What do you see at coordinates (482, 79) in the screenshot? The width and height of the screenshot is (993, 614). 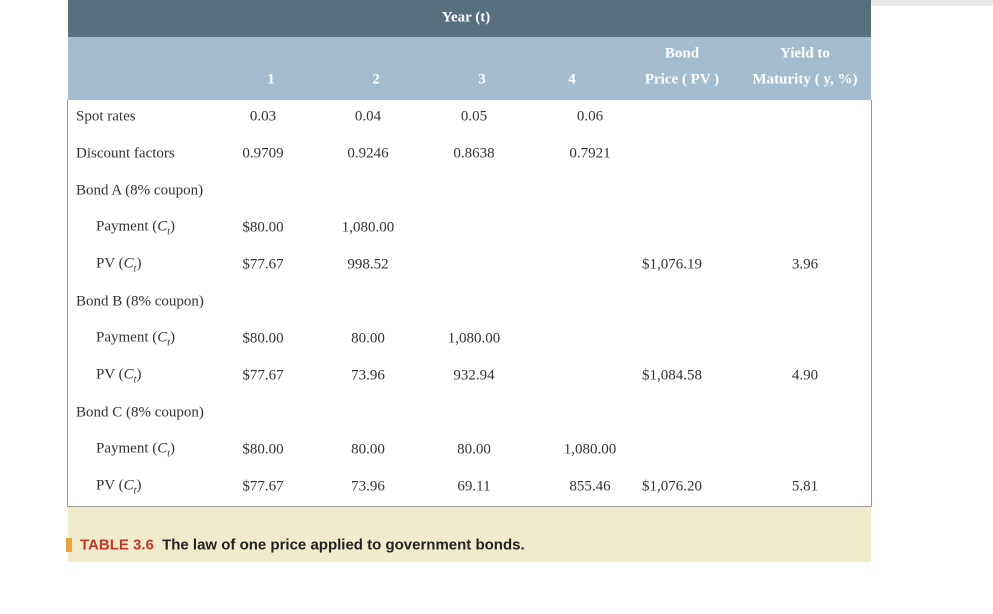 I see `column-header: 3` at bounding box center [482, 79].